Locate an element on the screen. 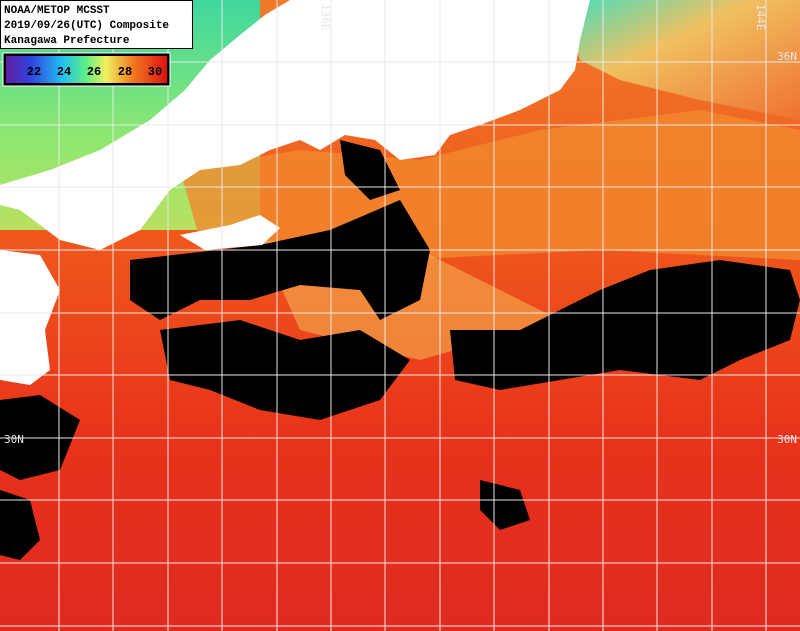  title-line: 2019/09/26(UTC) Composite is located at coordinates (86, 26).